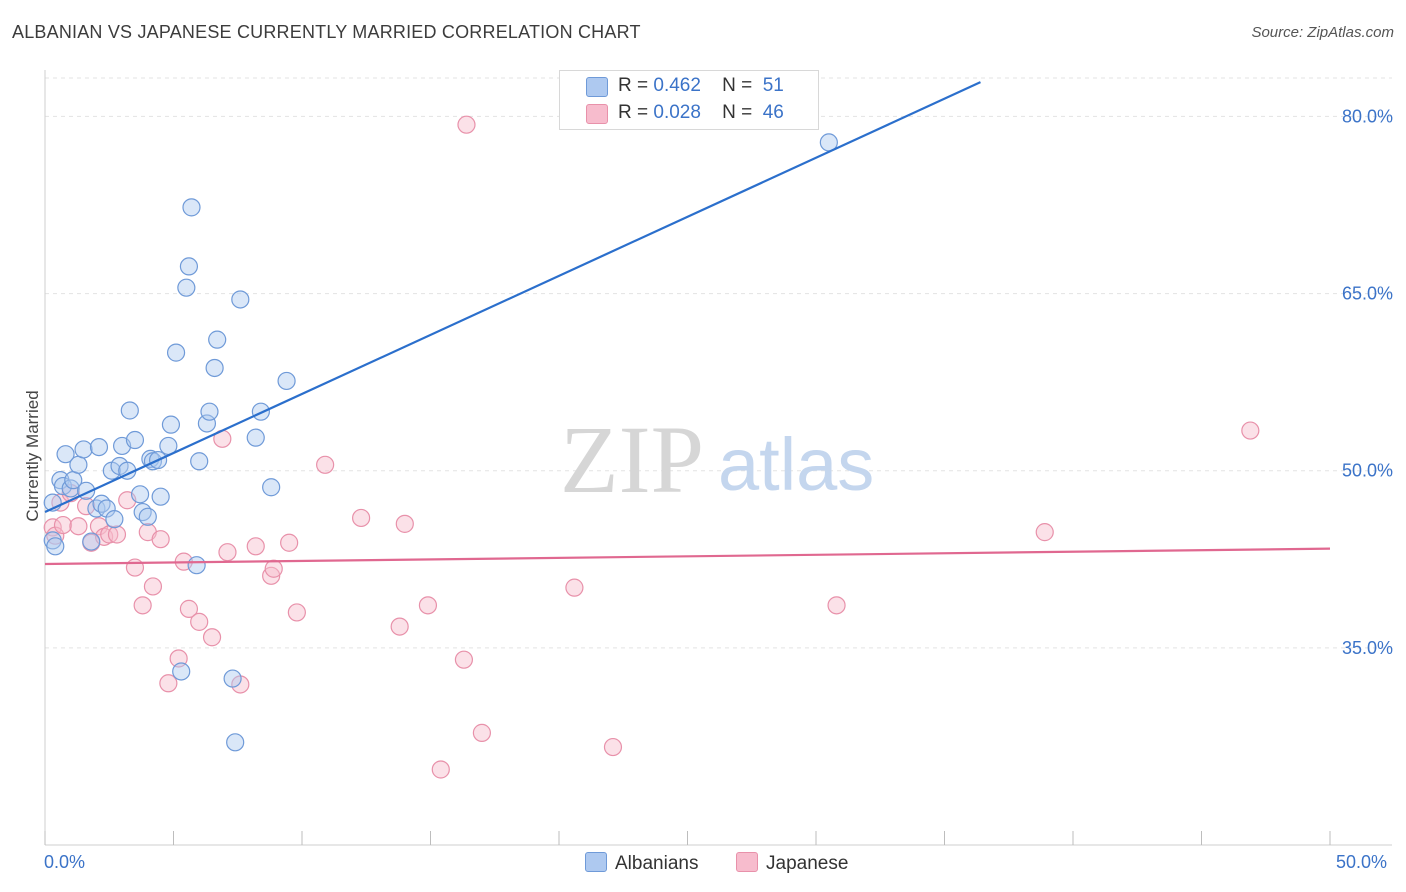 The width and height of the screenshot is (1406, 892). I want to click on japanese-trend-line, so click(687, 556).